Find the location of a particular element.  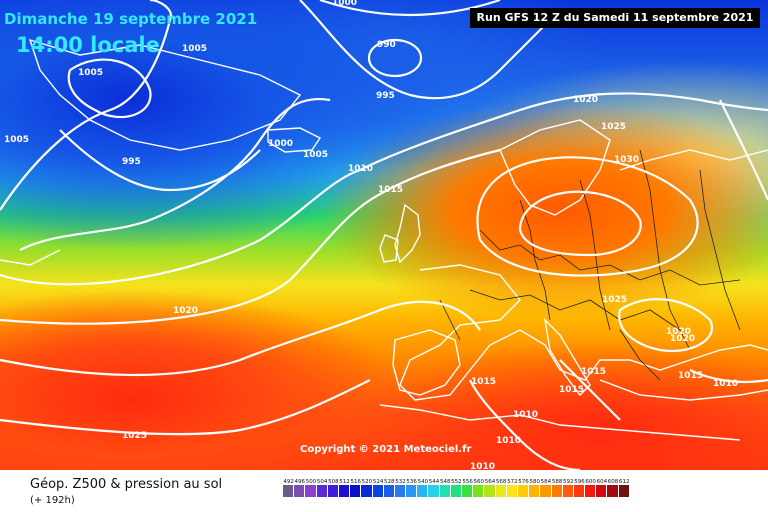

scale-value-label: 560 is located at coordinates (479, 482).